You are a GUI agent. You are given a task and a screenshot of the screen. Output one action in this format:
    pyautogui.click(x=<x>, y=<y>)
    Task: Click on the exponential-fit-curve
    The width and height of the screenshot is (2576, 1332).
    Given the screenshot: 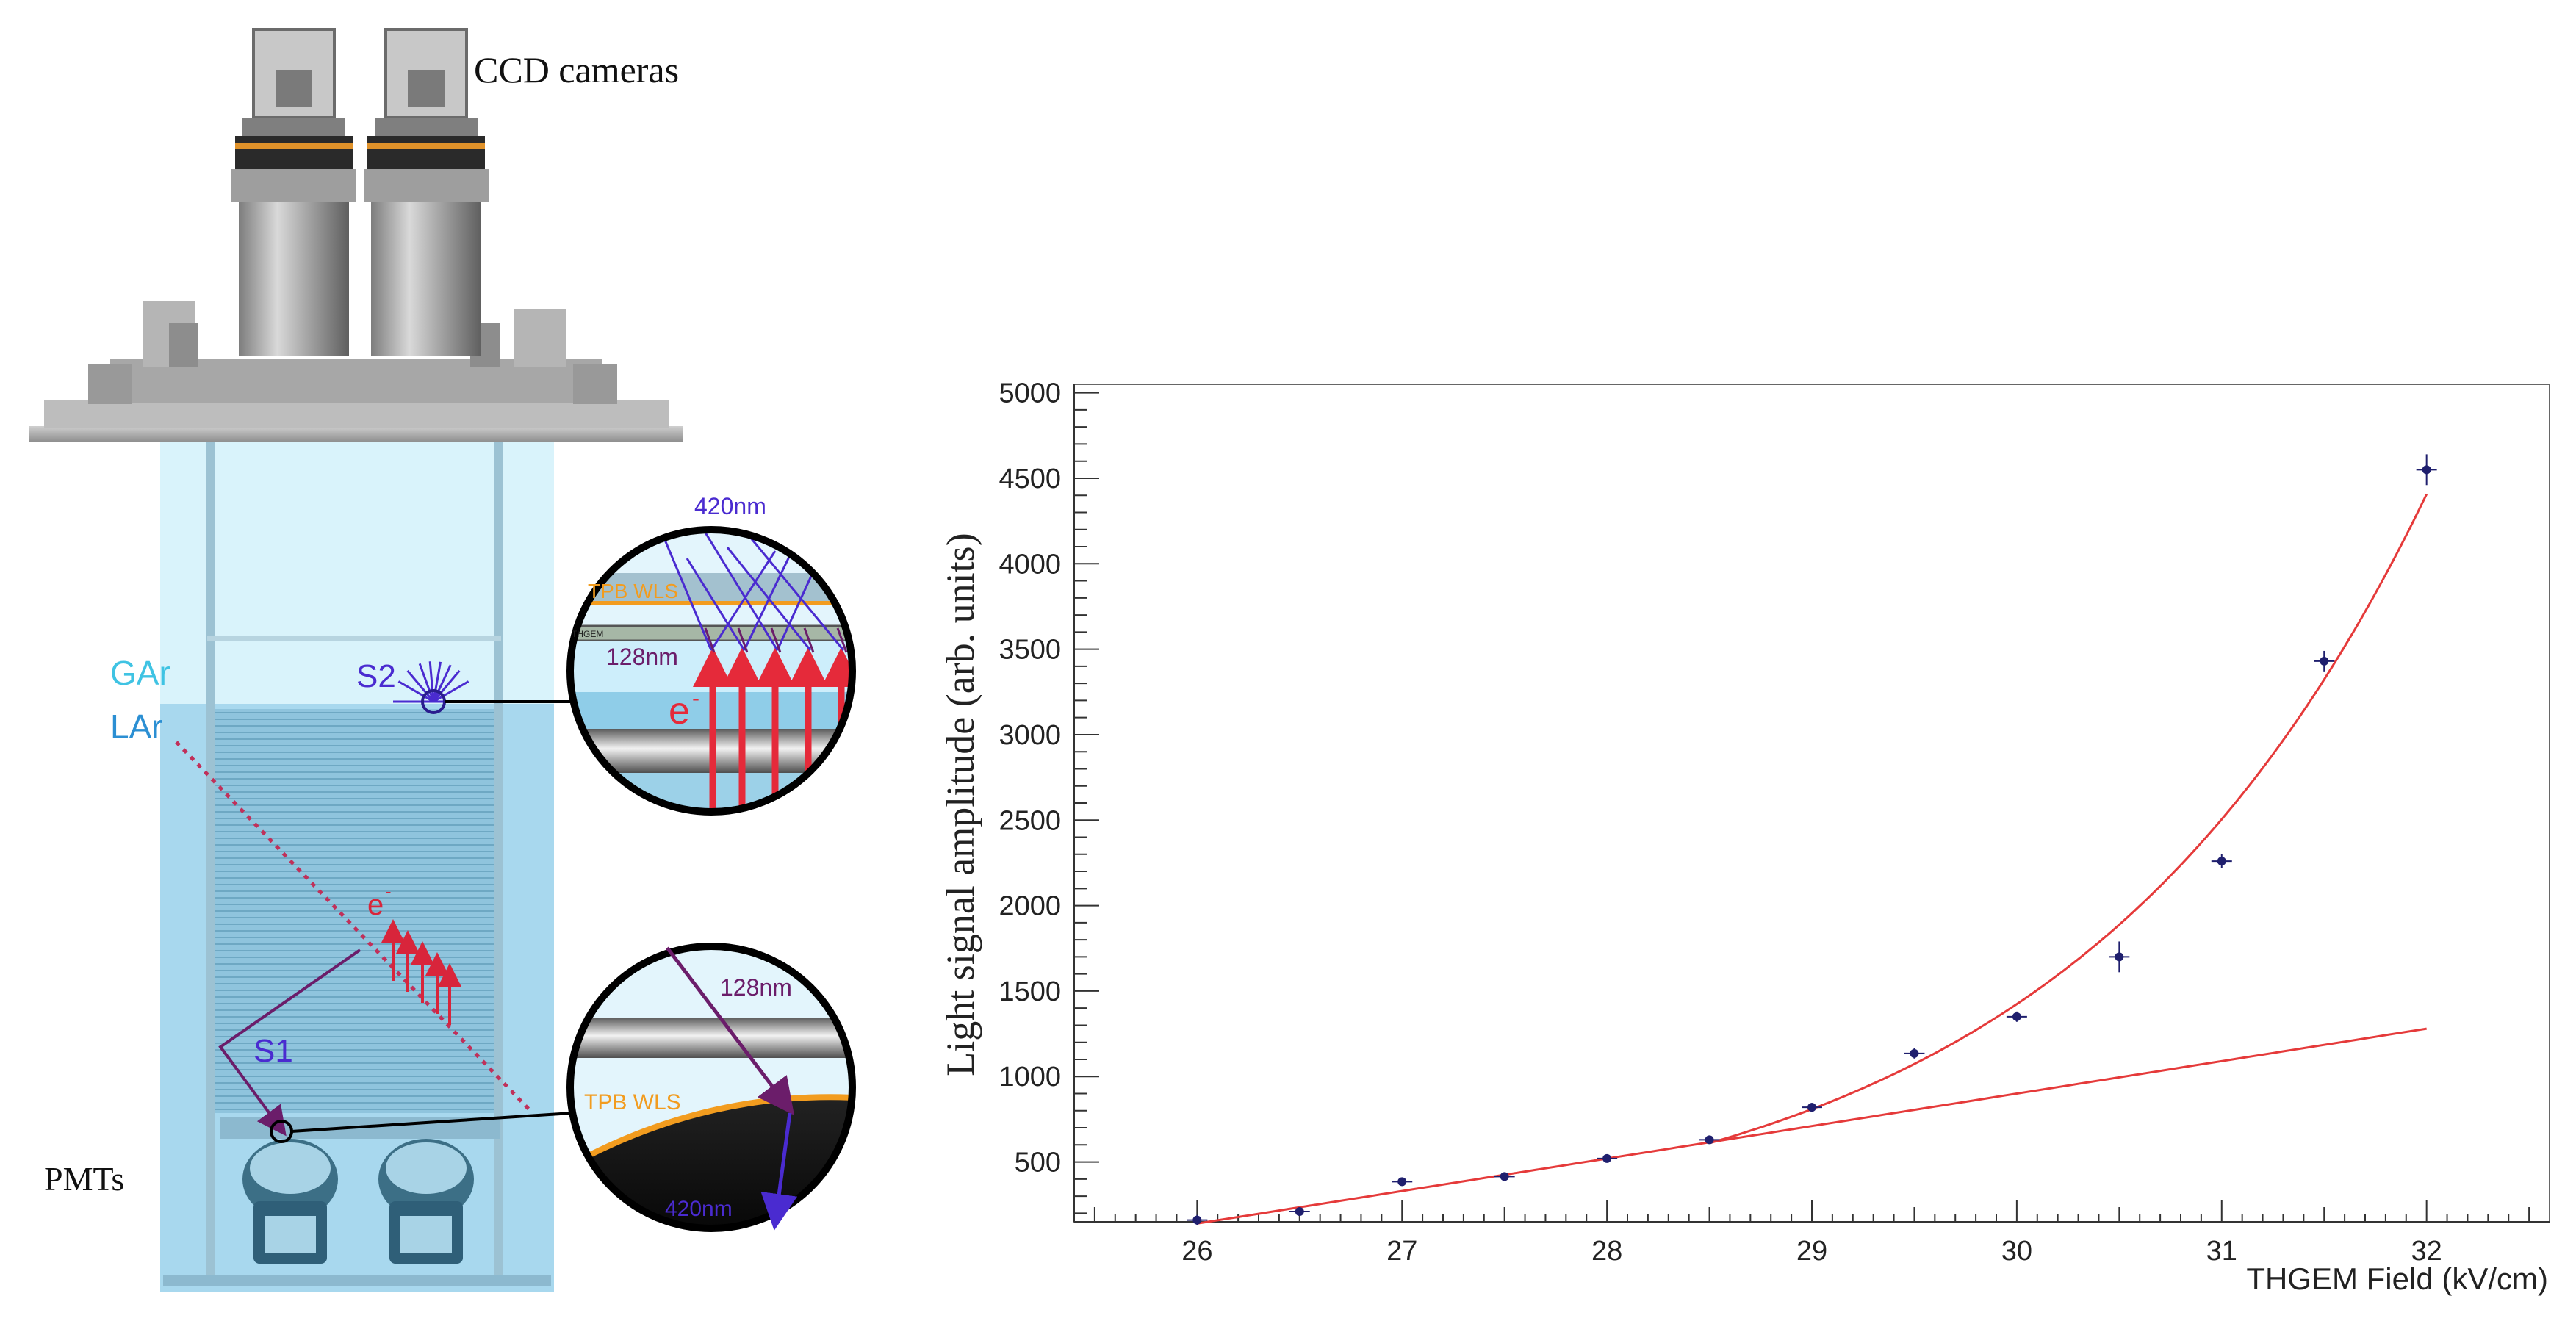 What is the action you would take?
    pyautogui.click(x=2068, y=819)
    